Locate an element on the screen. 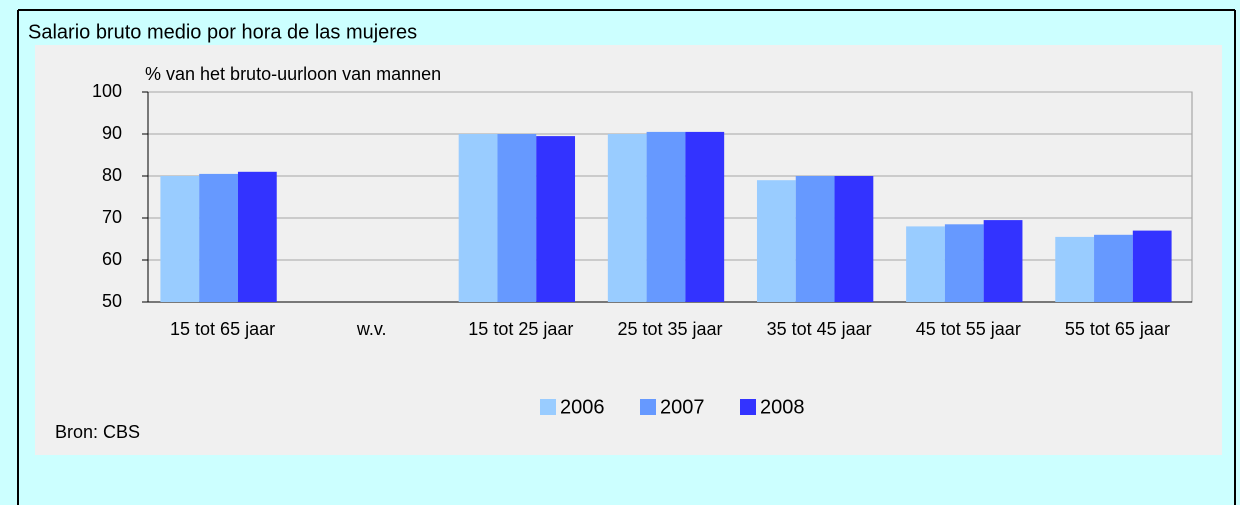 The image size is (1240, 505). y-tick-label: 90 is located at coordinates (112, 133).